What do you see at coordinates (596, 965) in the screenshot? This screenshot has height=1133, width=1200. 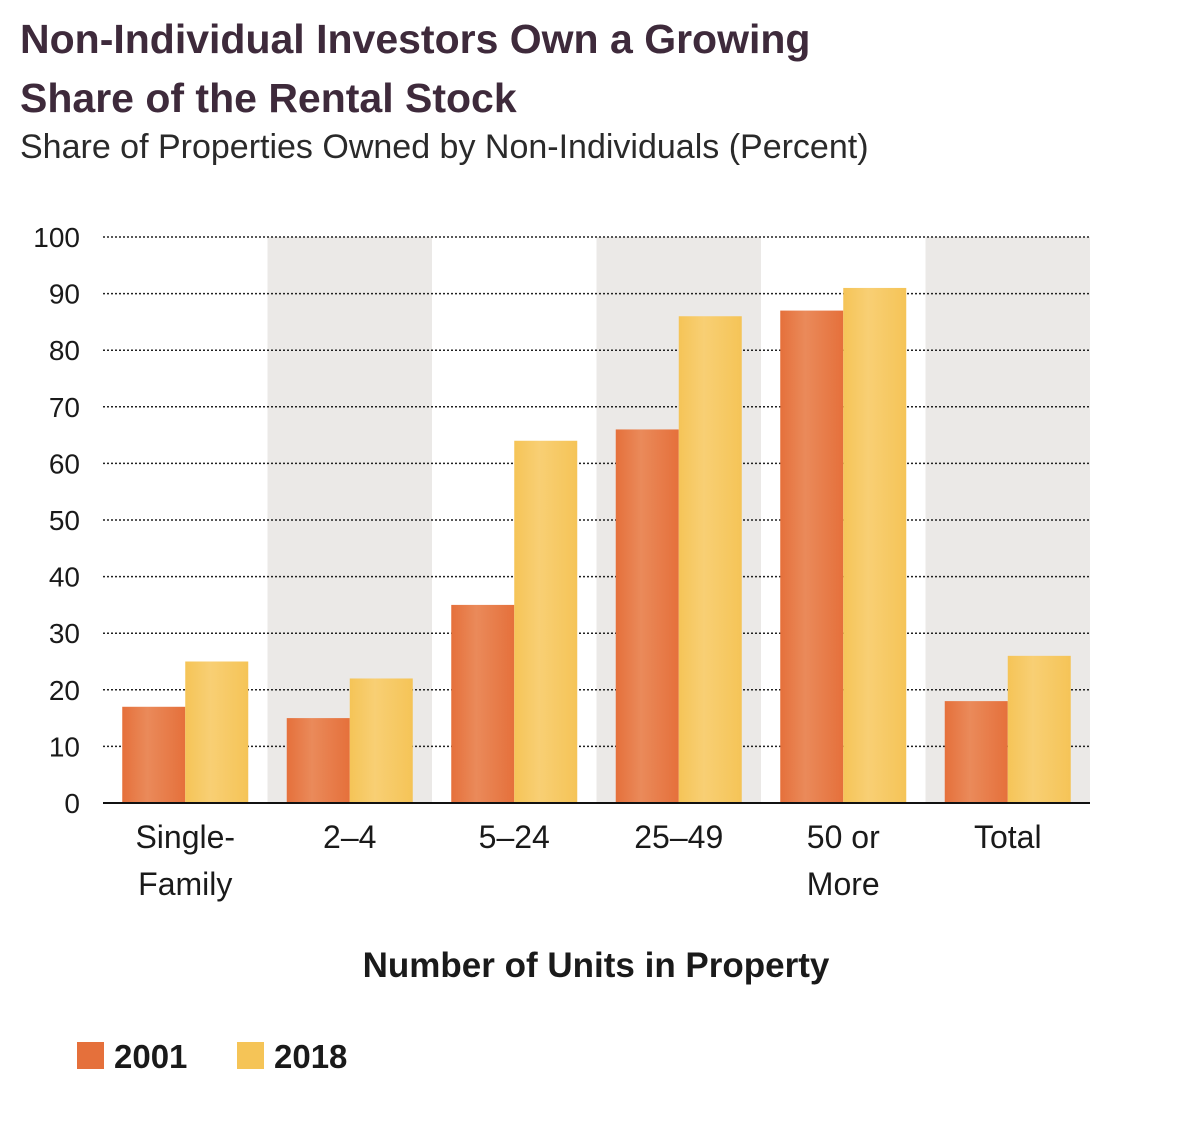 I see `x-axis-label: Number of Units in Property` at bounding box center [596, 965].